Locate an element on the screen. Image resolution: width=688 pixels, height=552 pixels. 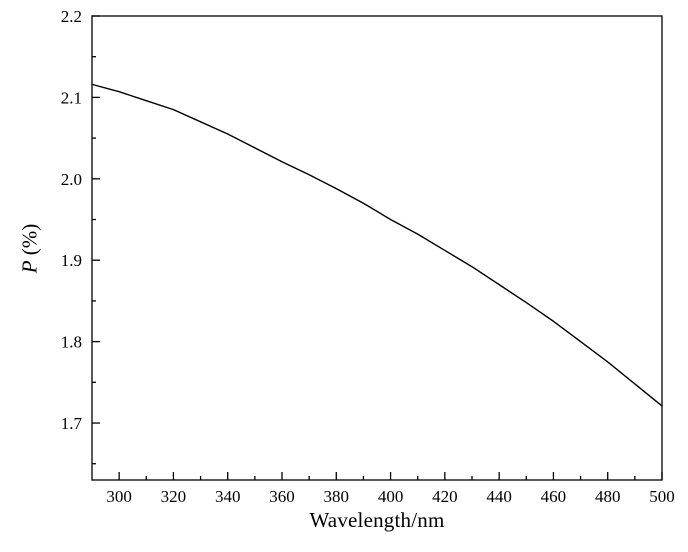
y-tick-label: 1.9 is located at coordinates (71, 260).